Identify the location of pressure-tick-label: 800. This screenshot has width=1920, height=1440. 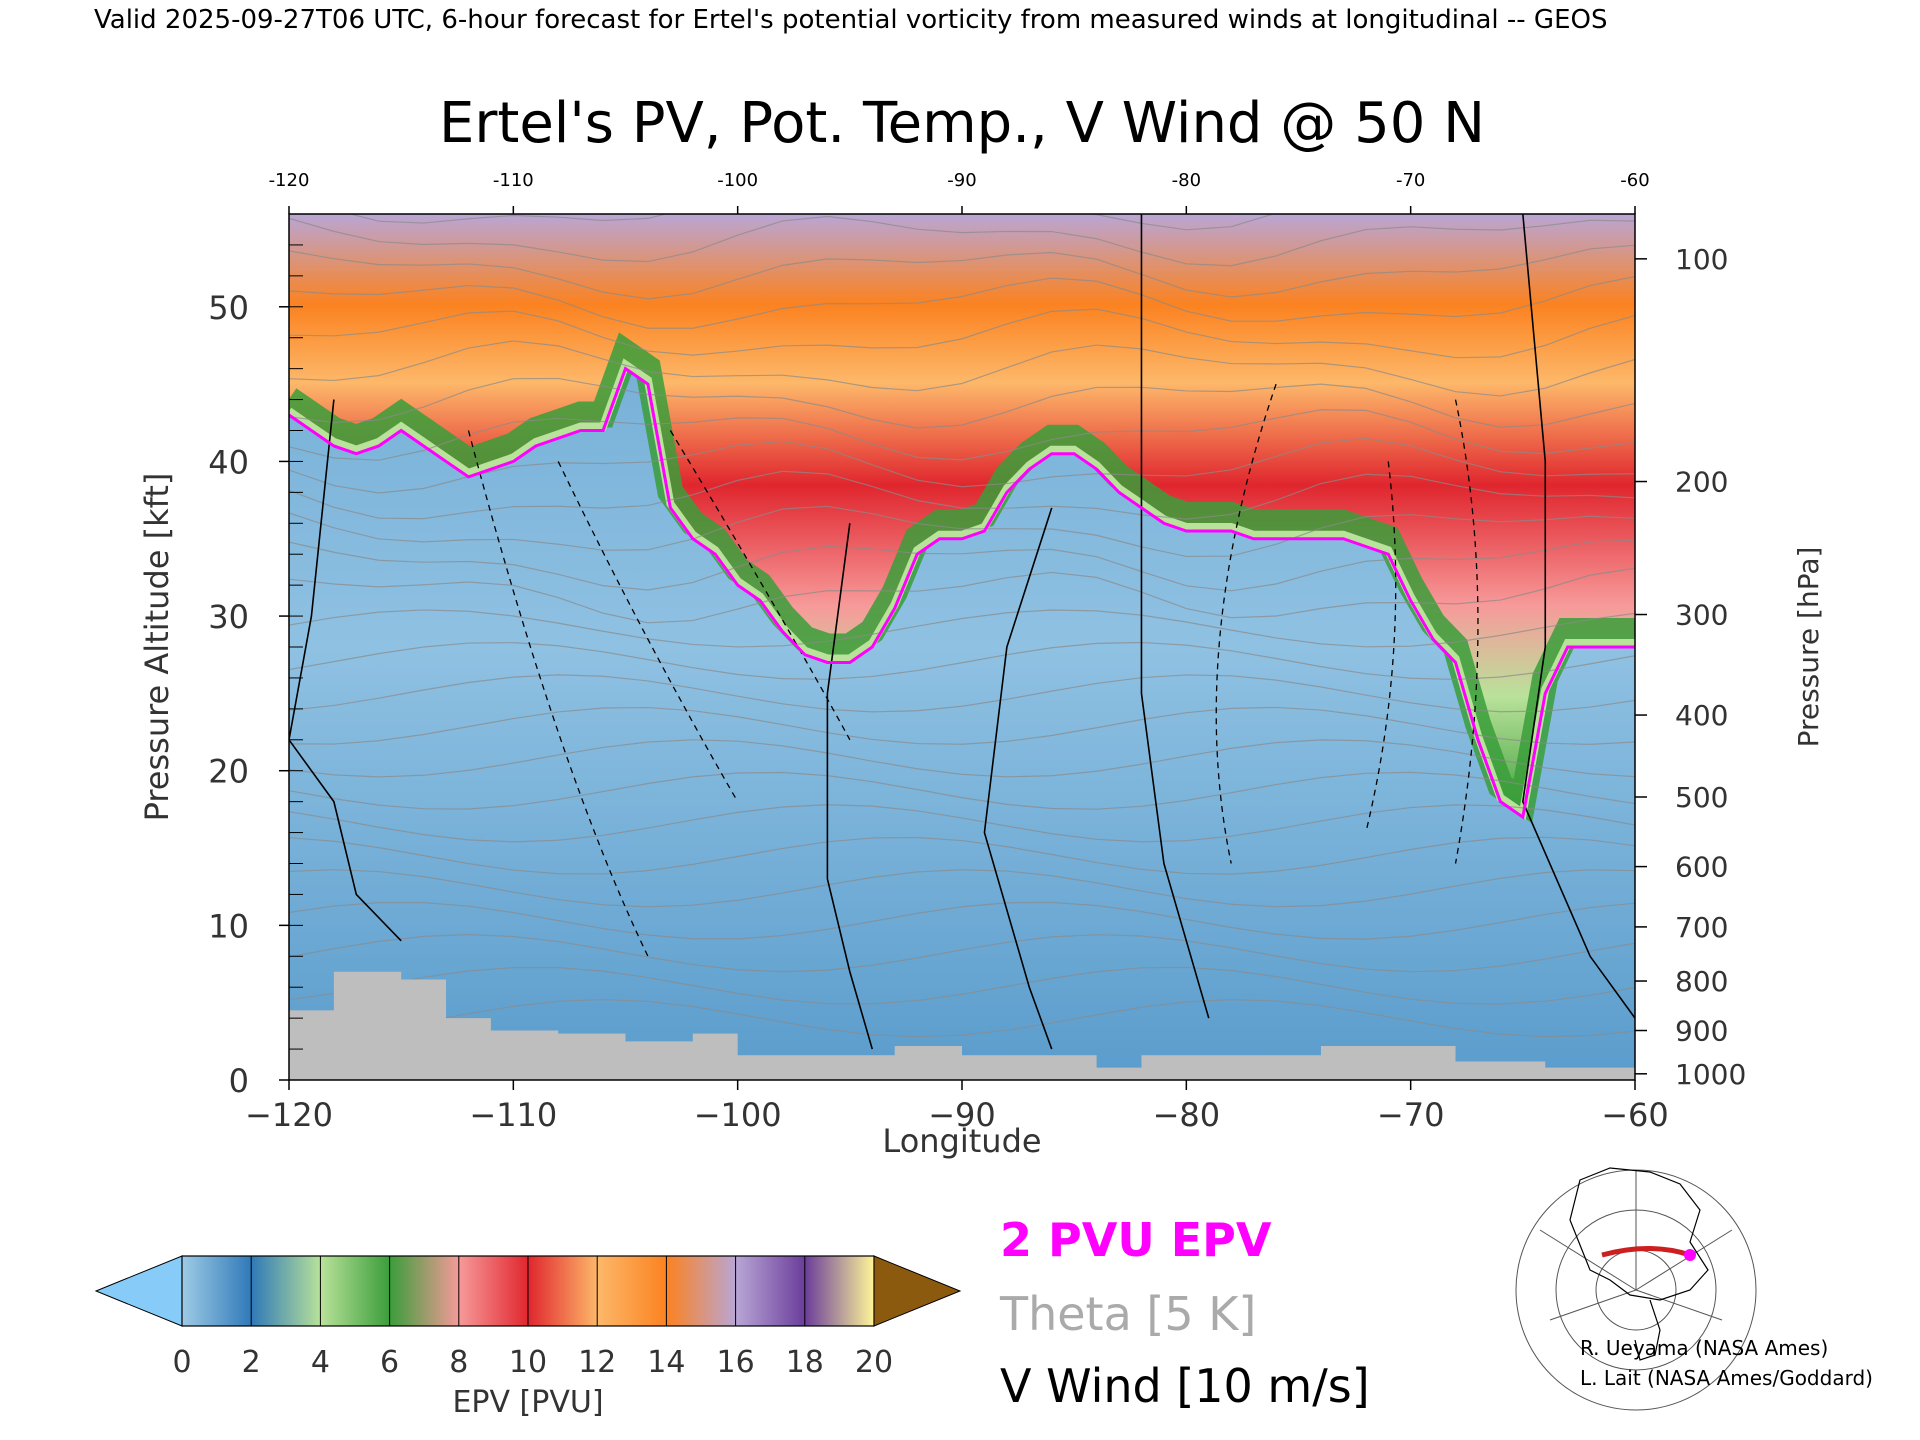
(1701, 981).